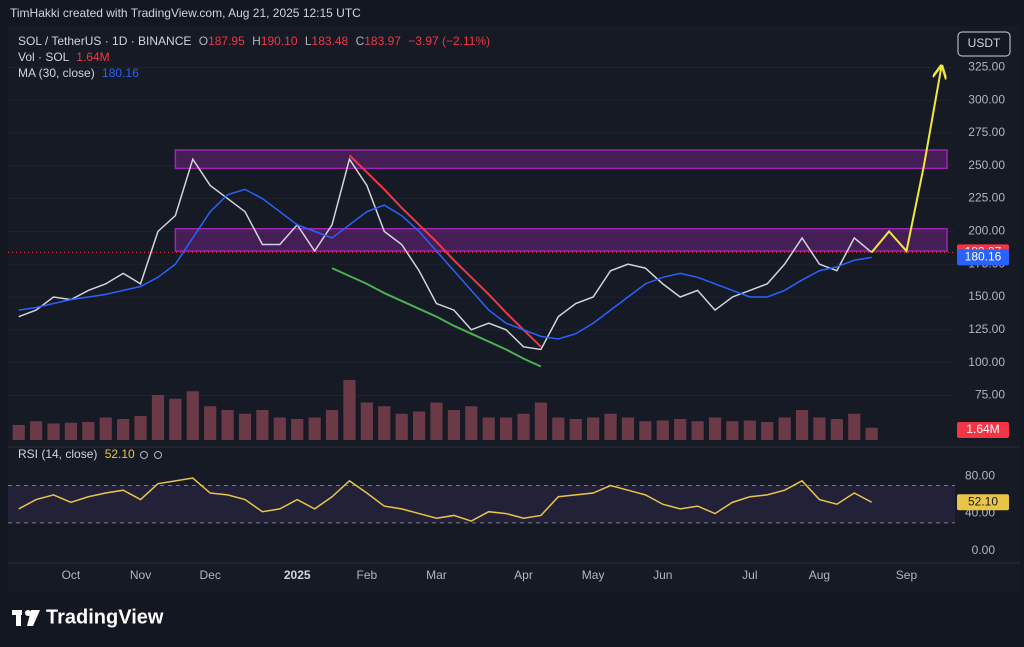 This screenshot has height=647, width=1024. What do you see at coordinates (561, 240) in the screenshot?
I see `zone` at bounding box center [561, 240].